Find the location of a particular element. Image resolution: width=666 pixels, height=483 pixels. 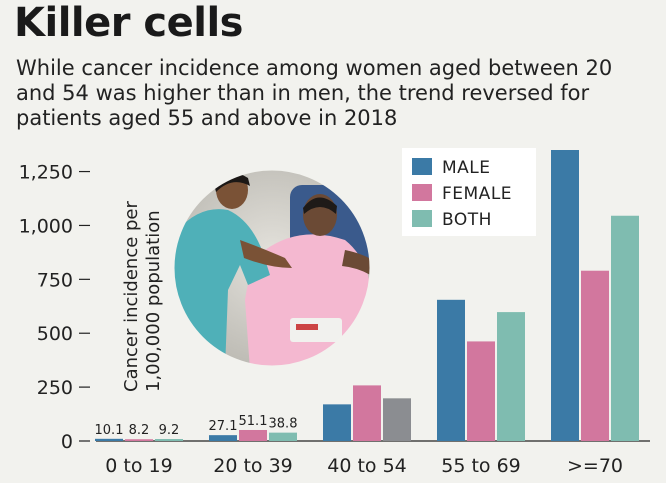

value-labels: 10.1 8.2 9.2 27.1 51.1 38.8 is located at coordinates (196, 426).